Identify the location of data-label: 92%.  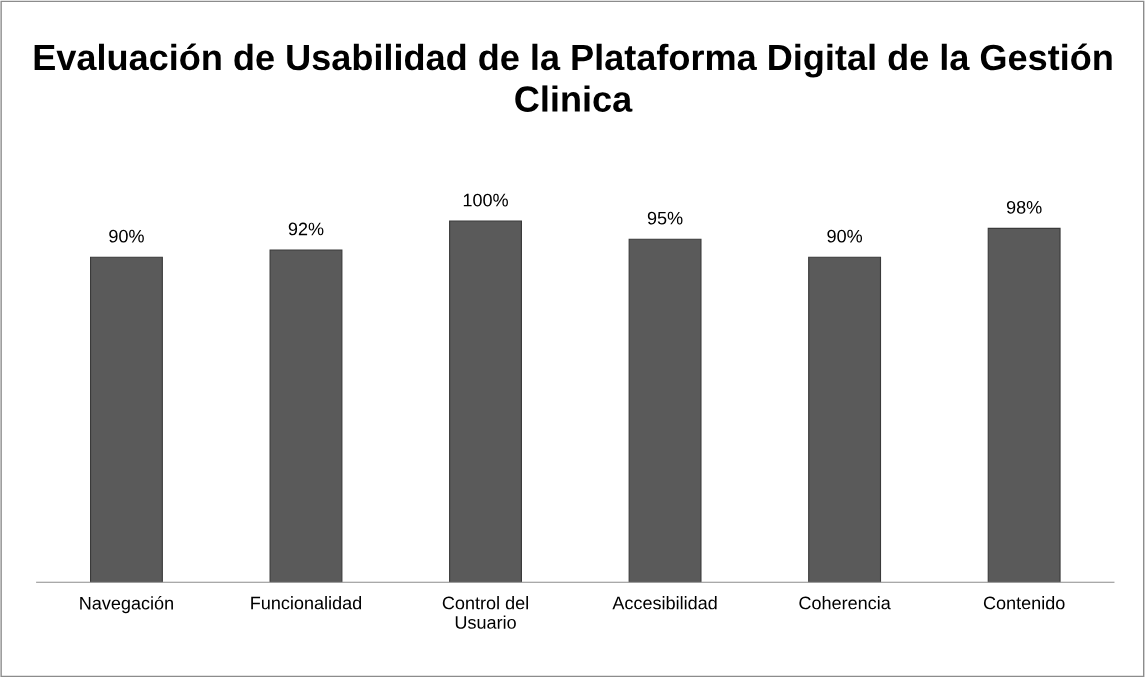
(306, 229).